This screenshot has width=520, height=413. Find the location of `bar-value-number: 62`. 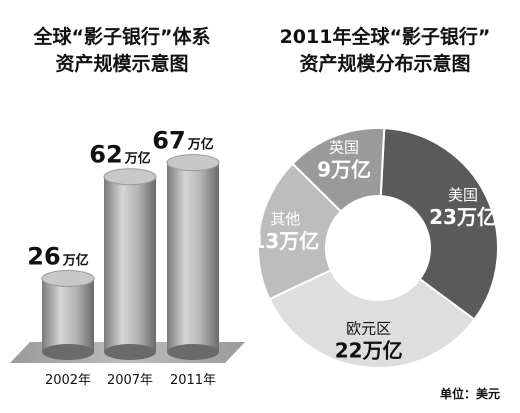

bar-value-number: 62 is located at coordinates (105, 155).